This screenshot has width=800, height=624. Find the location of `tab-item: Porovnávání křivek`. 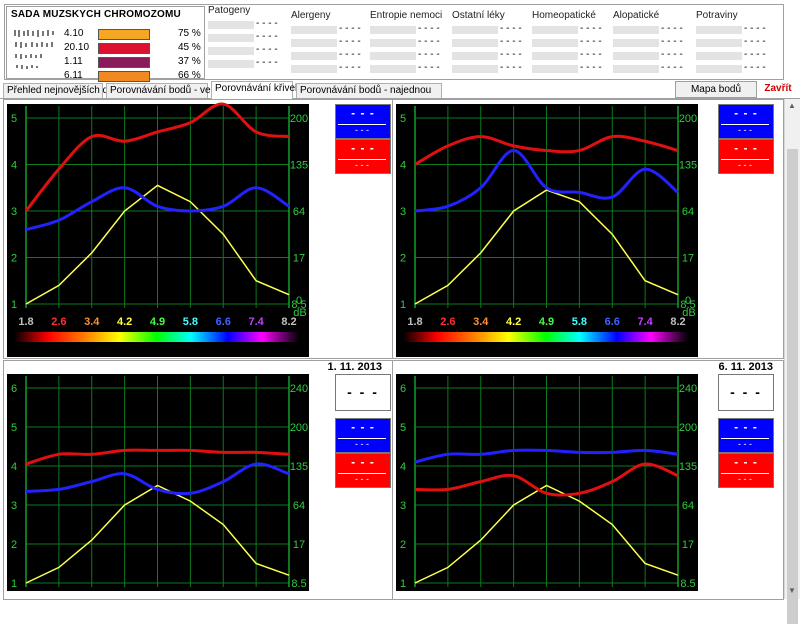

tab-item: Porovnávání křivek is located at coordinates (255, 90).